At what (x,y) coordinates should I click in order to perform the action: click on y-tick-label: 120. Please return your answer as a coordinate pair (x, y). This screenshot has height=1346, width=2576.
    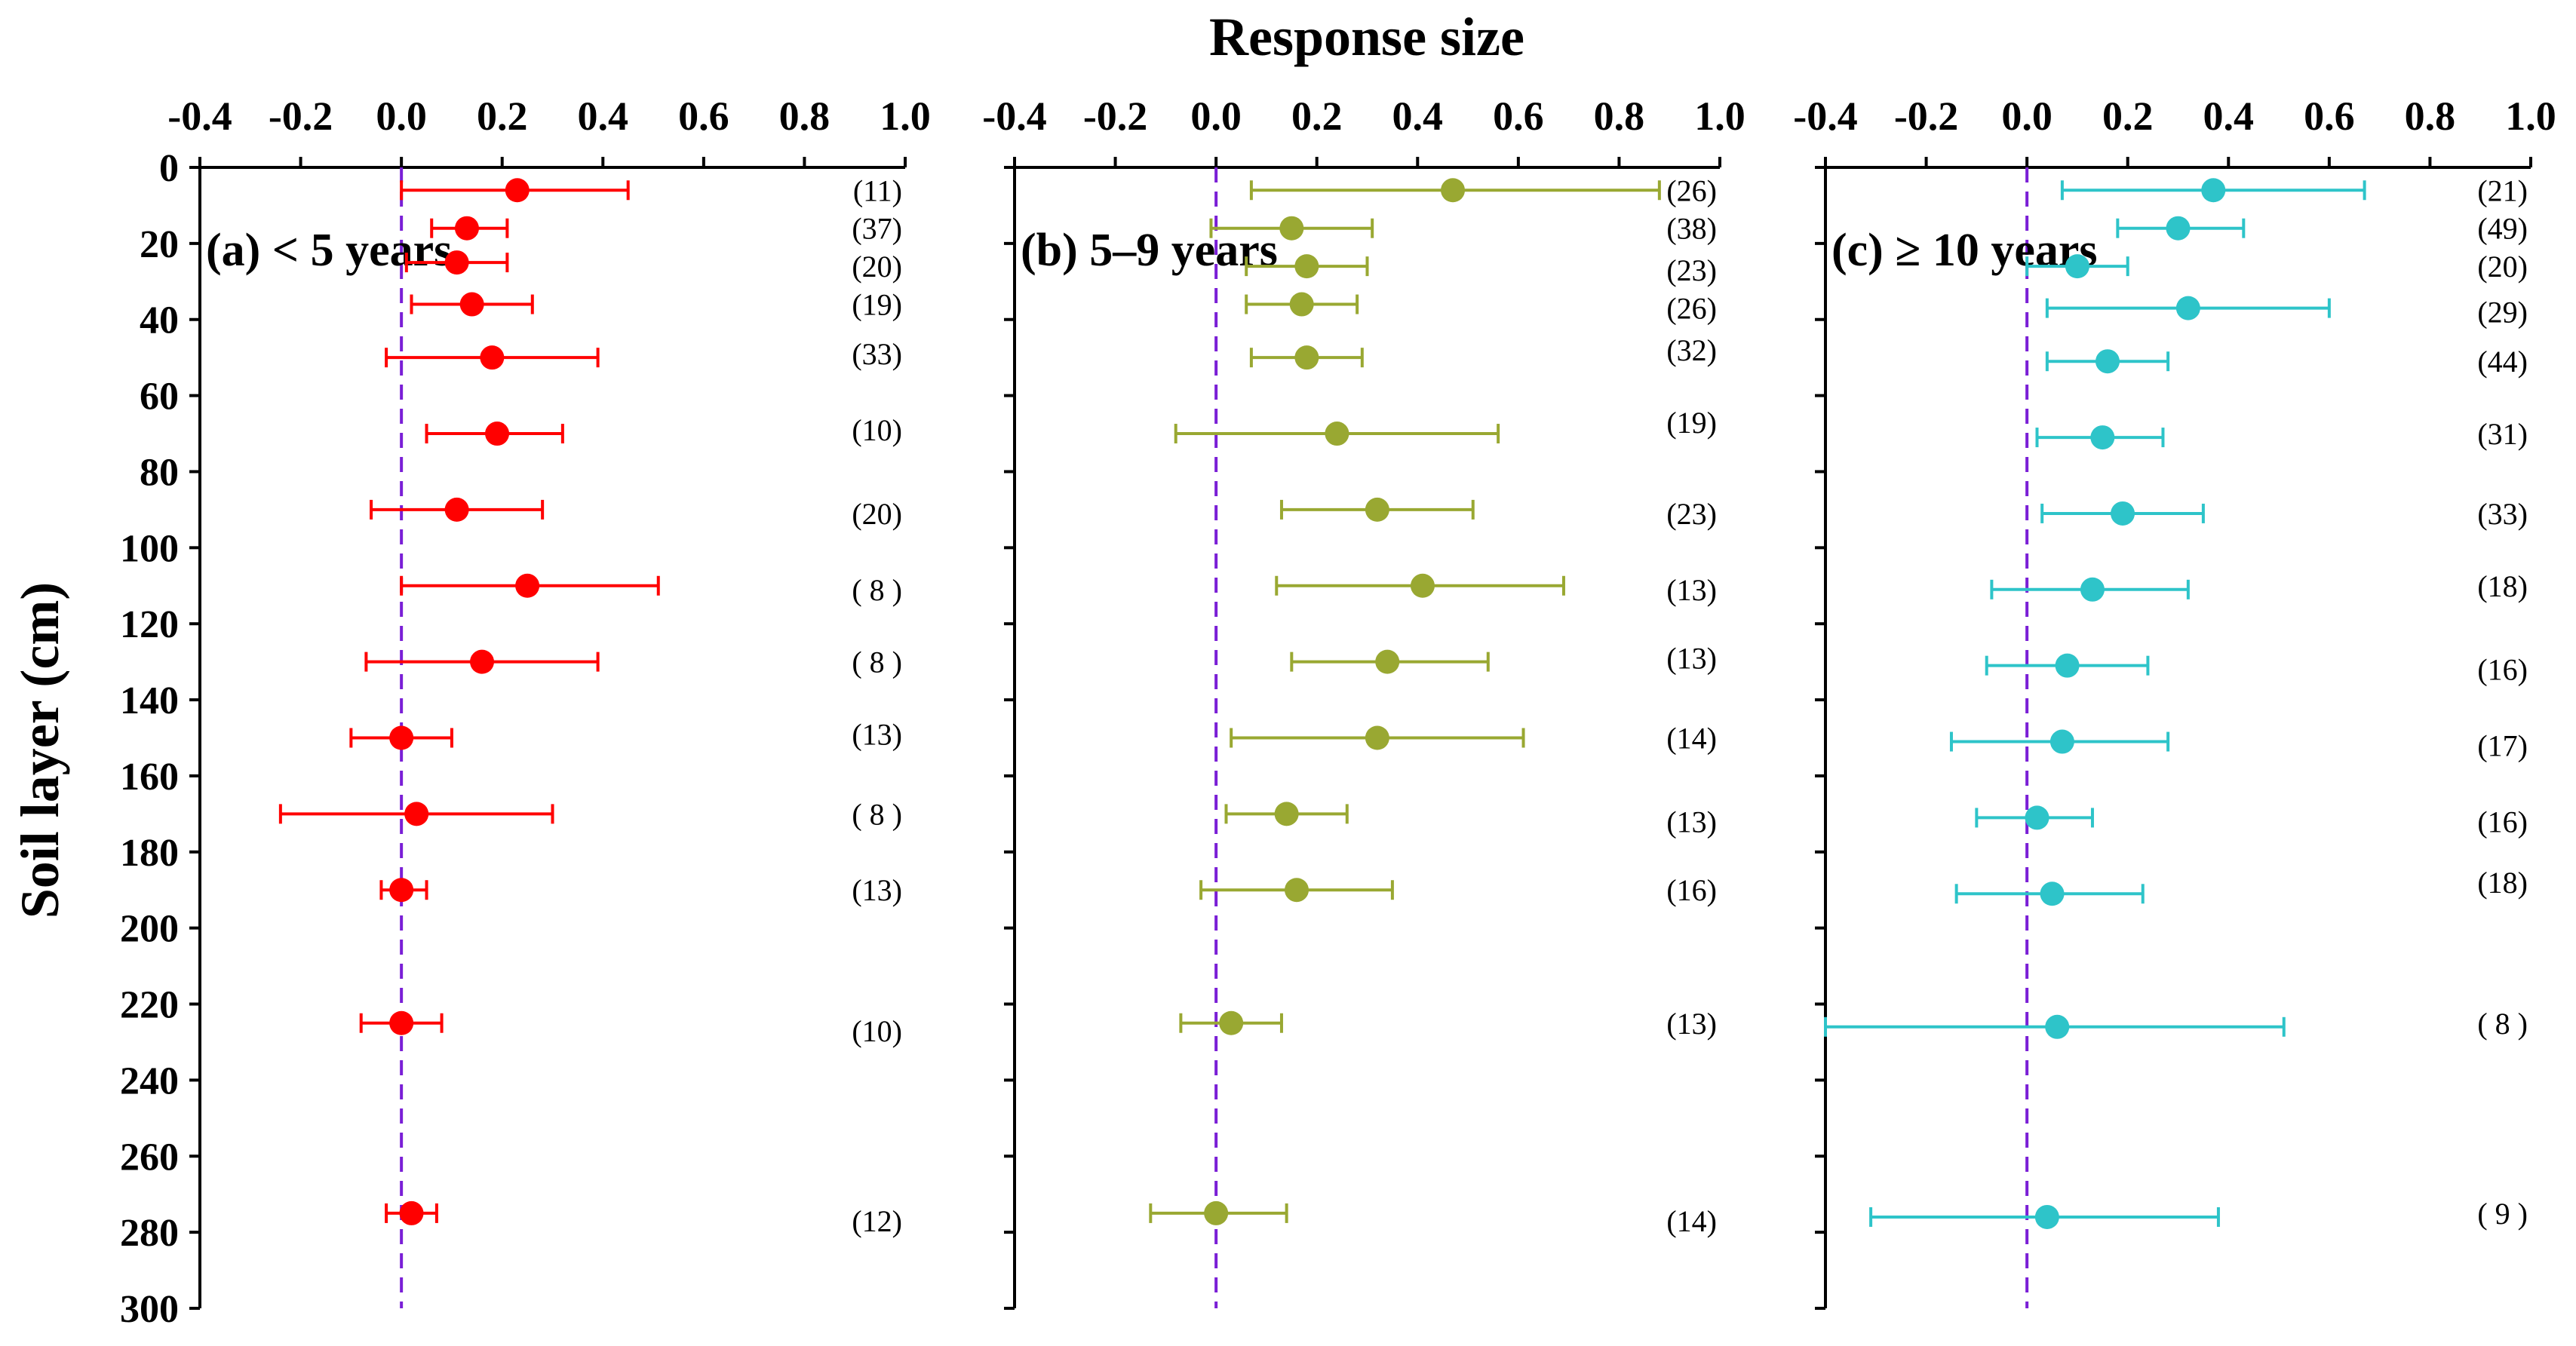
    Looking at the image, I should click on (149, 624).